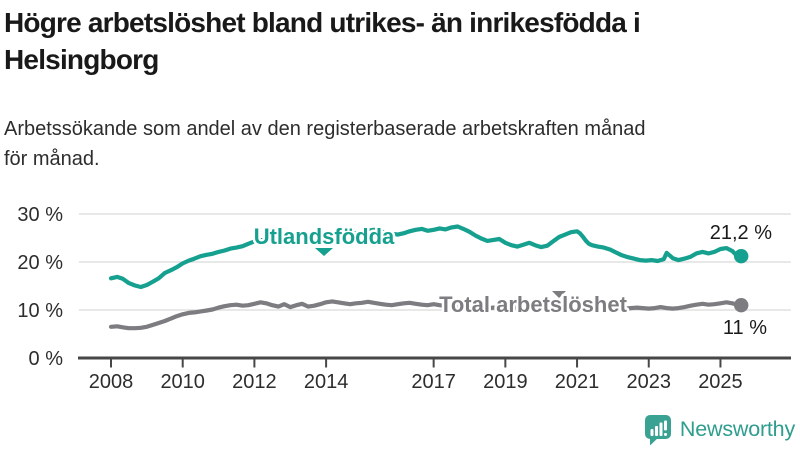 Image resolution: width=800 pixels, height=450 pixels. What do you see at coordinates (737, 429) in the screenshot?
I see `newsworthy-logo-text: Newsworthy` at bounding box center [737, 429].